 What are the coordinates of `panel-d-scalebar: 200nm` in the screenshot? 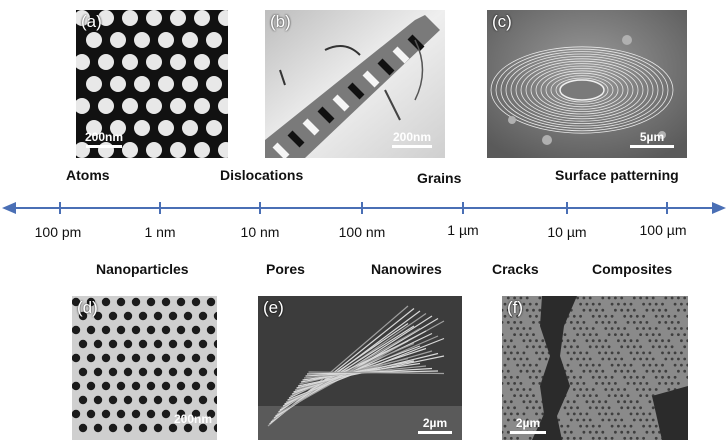 It's located at (193, 419).